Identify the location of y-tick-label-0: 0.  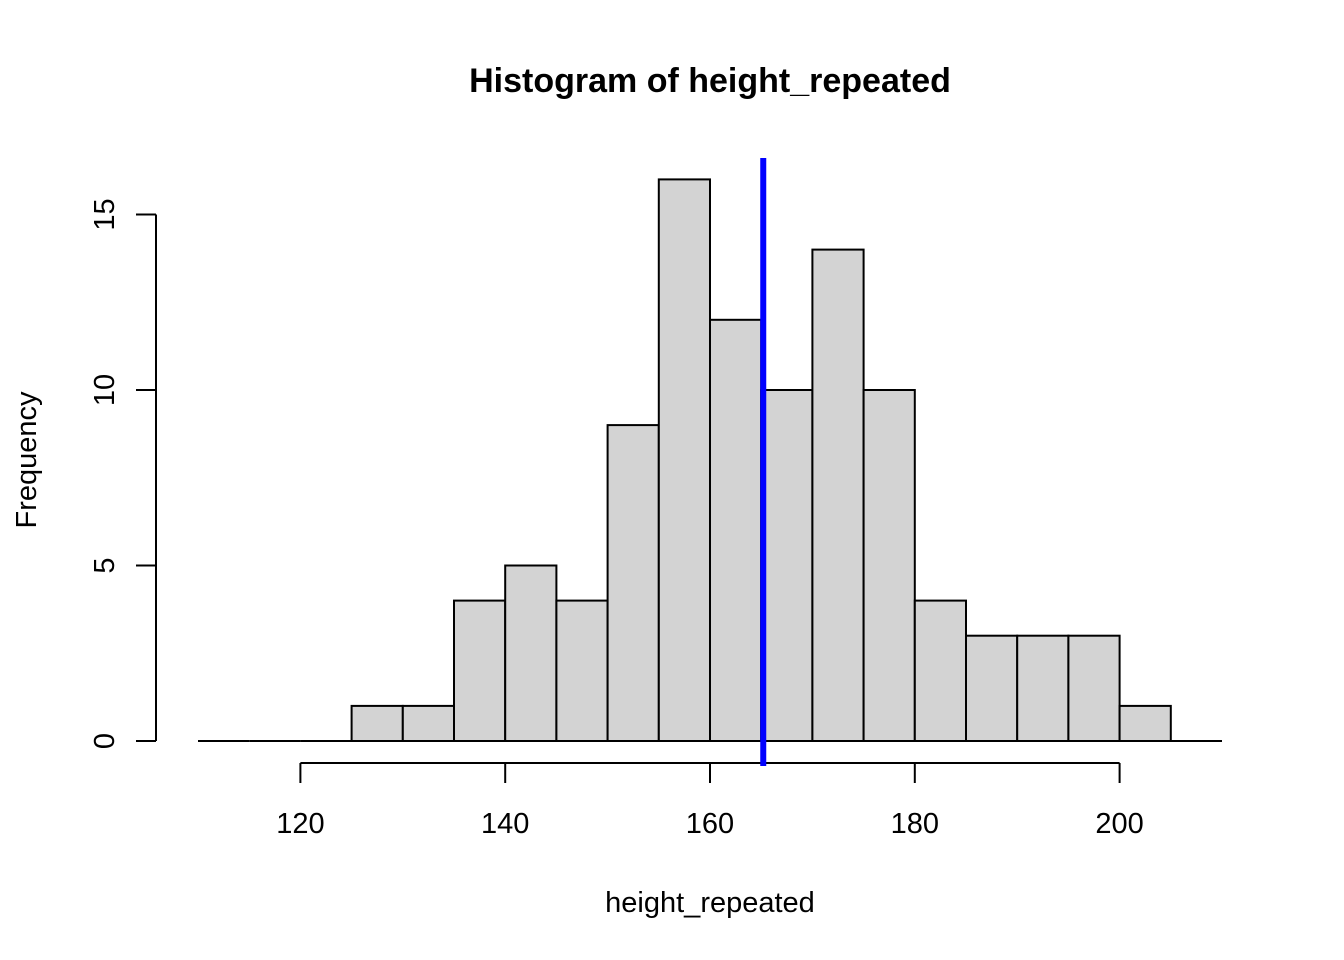
(105, 741).